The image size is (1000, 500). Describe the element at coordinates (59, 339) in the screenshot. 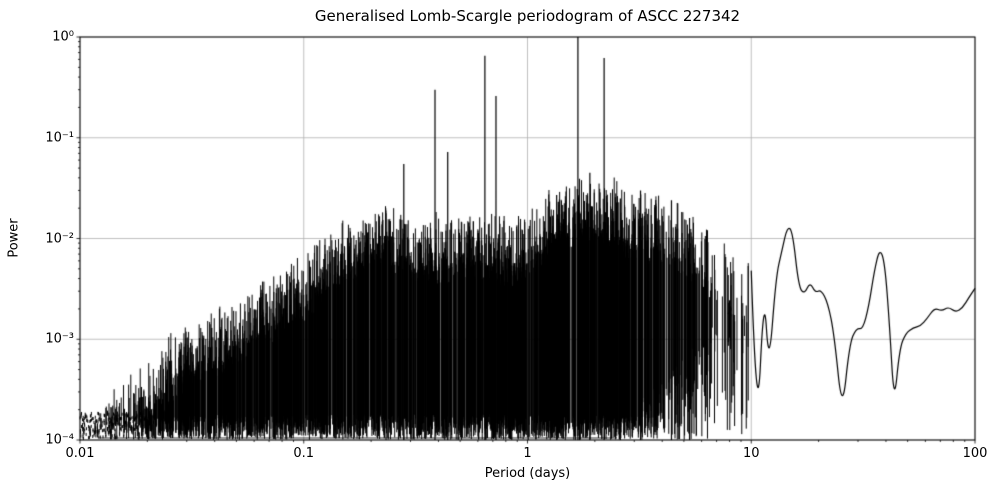

I see `y-tick-label: 10⁻³` at that location.